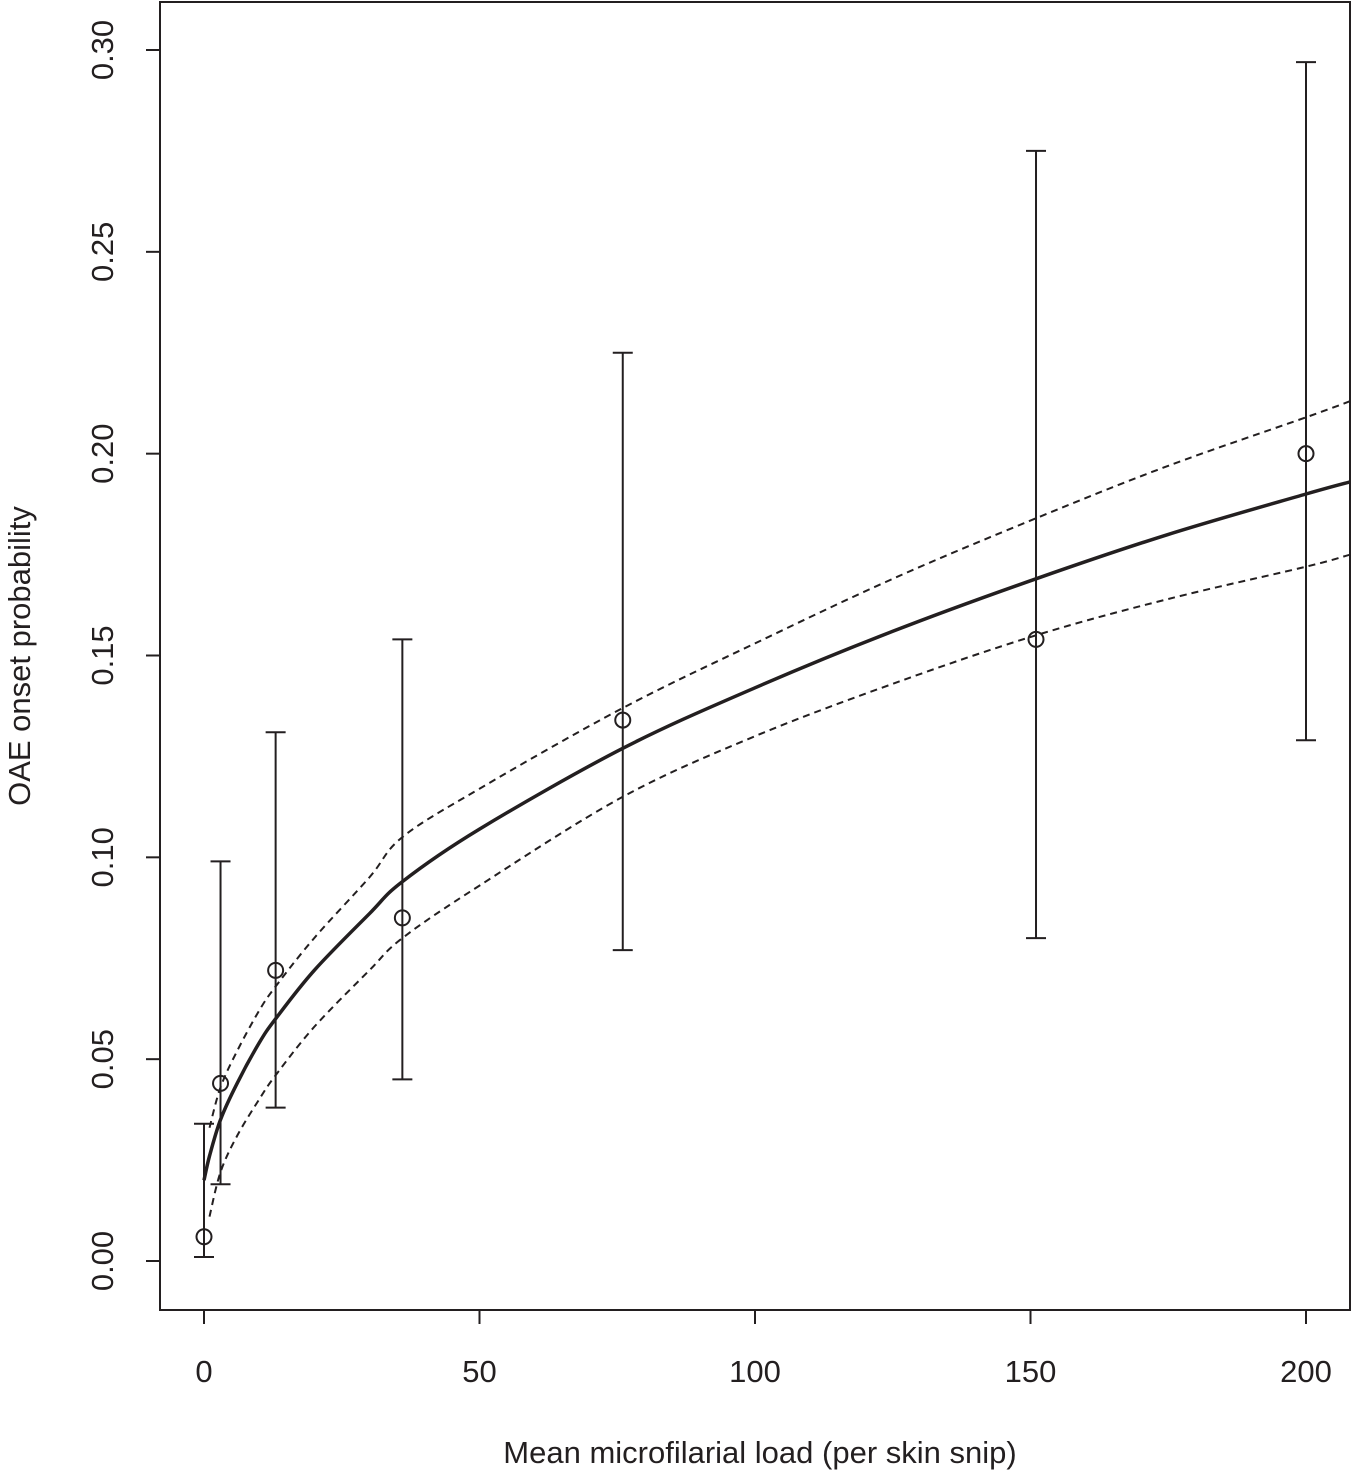 This screenshot has height=1476, width=1351. Describe the element at coordinates (755, 1371) in the screenshot. I see `x-tick-label: 100` at that location.